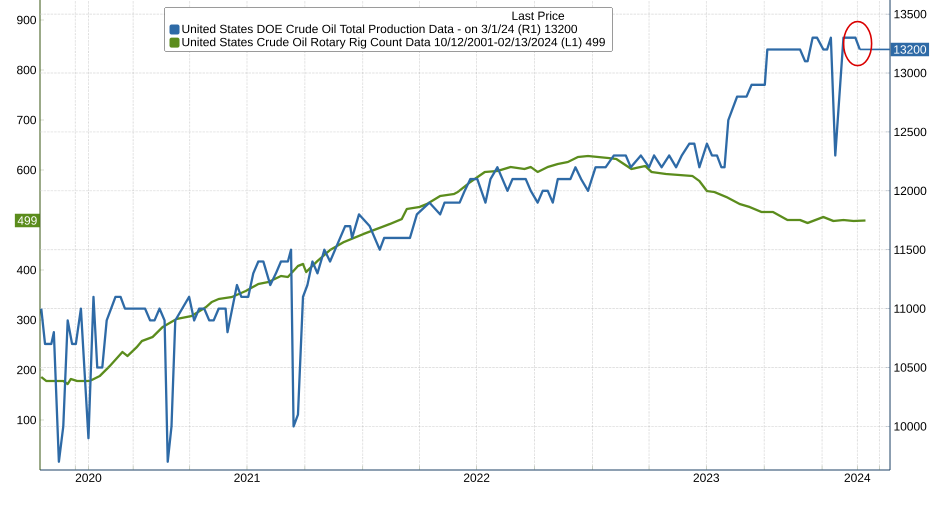  I want to click on x-tick-label: 2024, so click(857, 478).